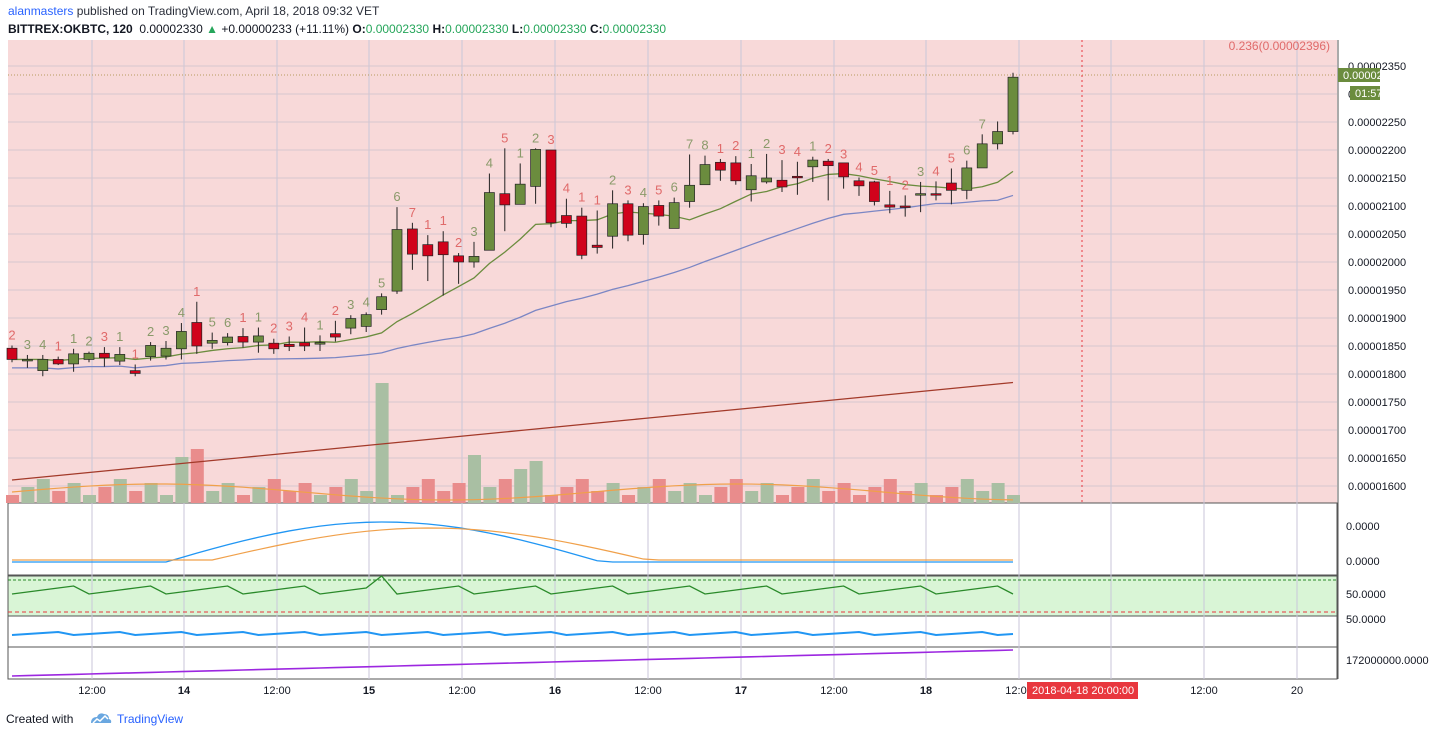 The width and height of the screenshot is (1438, 736). I want to click on countdown-text: 01:57:07, so click(1376, 94).